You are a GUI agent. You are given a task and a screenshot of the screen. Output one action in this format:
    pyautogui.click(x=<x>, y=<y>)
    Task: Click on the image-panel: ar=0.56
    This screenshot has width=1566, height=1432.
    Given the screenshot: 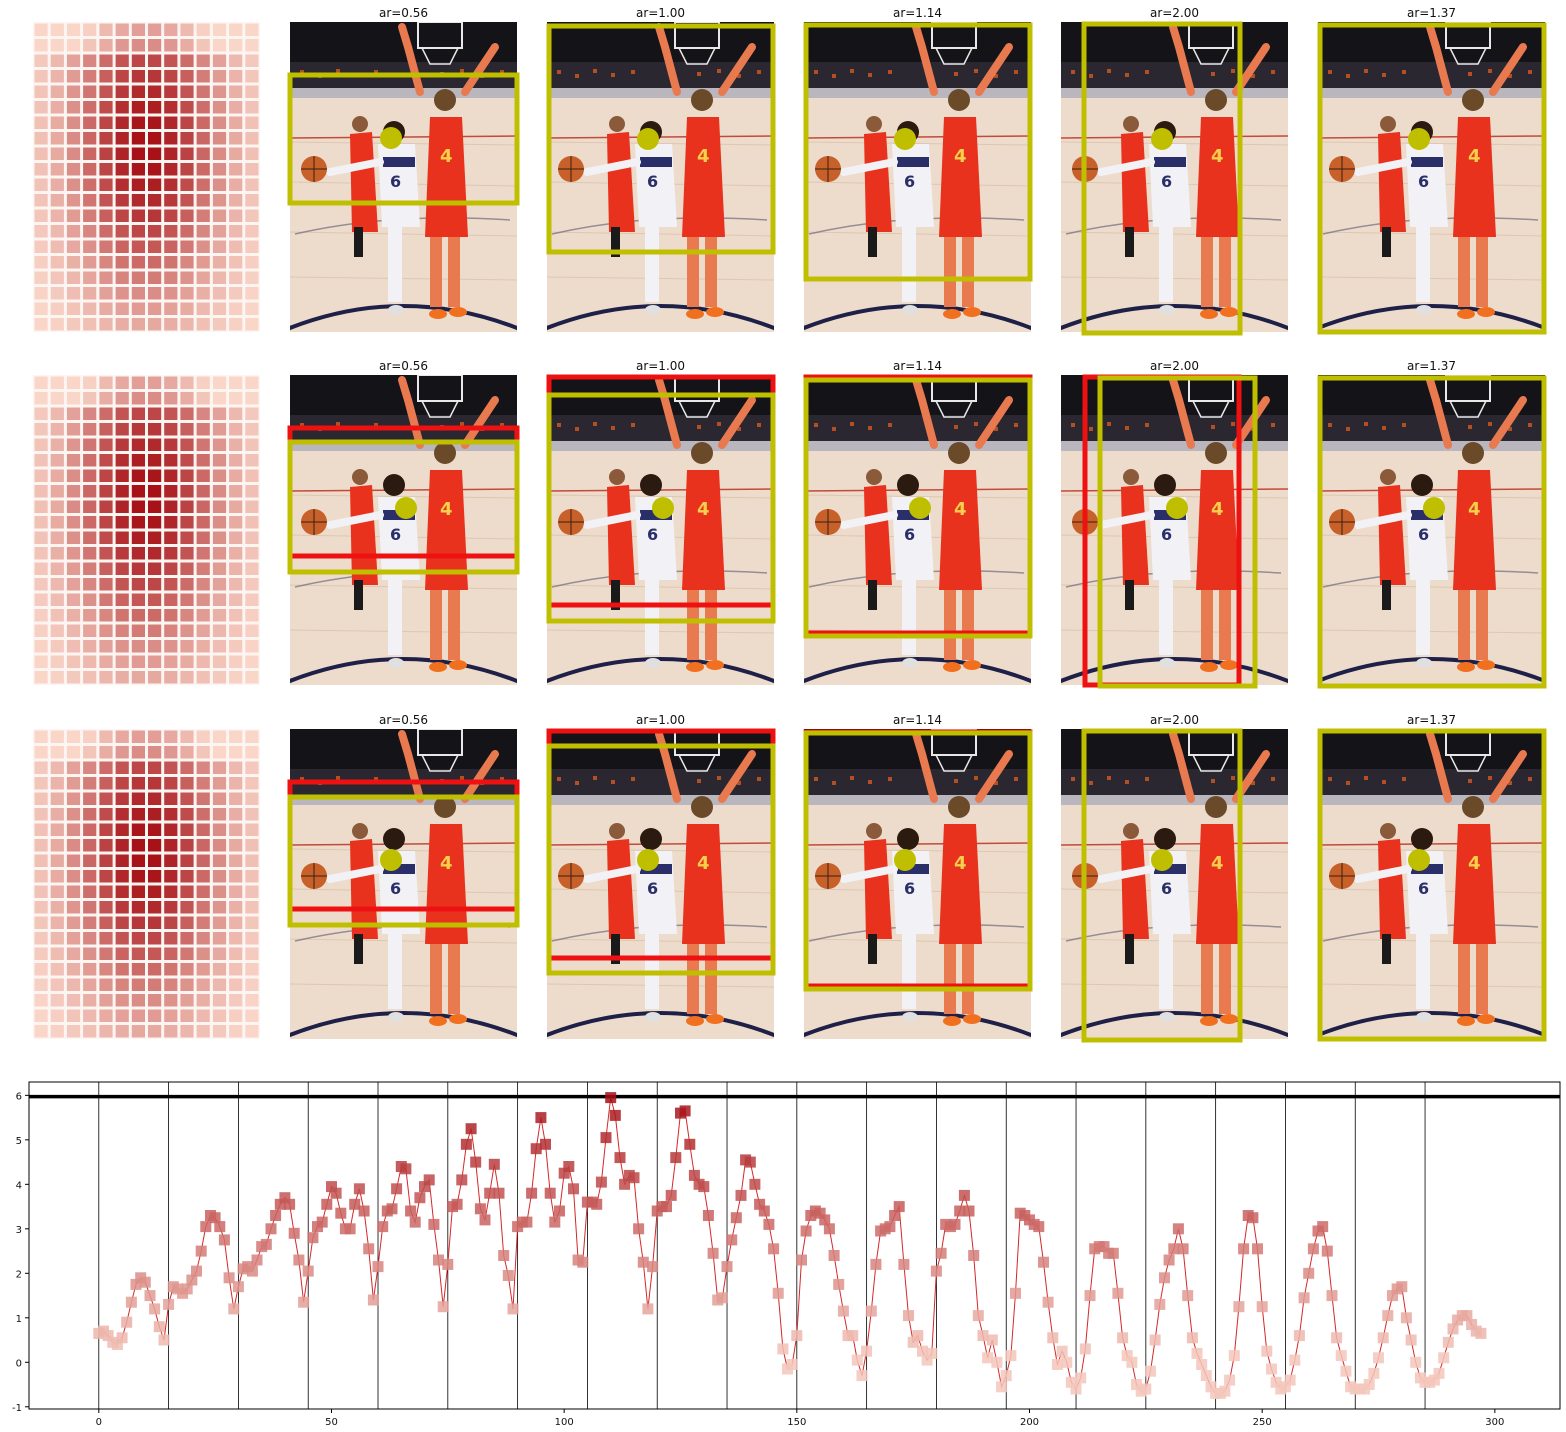 What is the action you would take?
    pyautogui.click(x=403, y=522)
    